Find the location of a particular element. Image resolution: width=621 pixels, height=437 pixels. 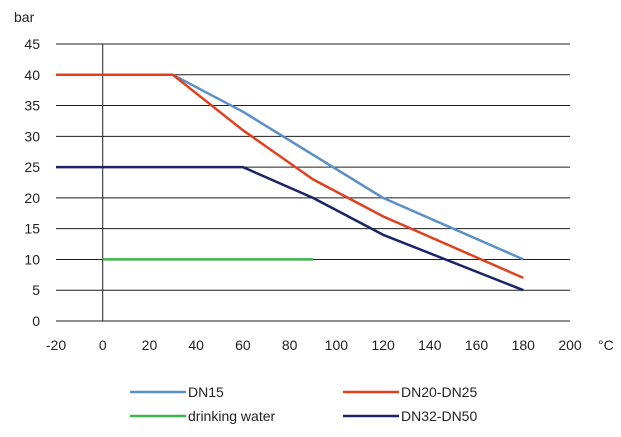

x-tick-label: -20 is located at coordinates (56, 345).